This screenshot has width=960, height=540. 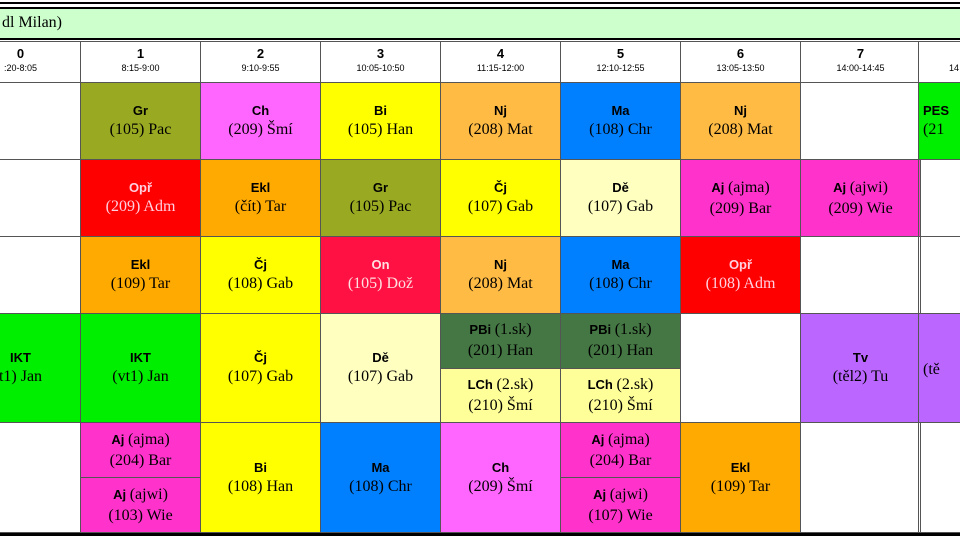 I want to click on room-teacher: (těl2) Tu, so click(x=860, y=376).